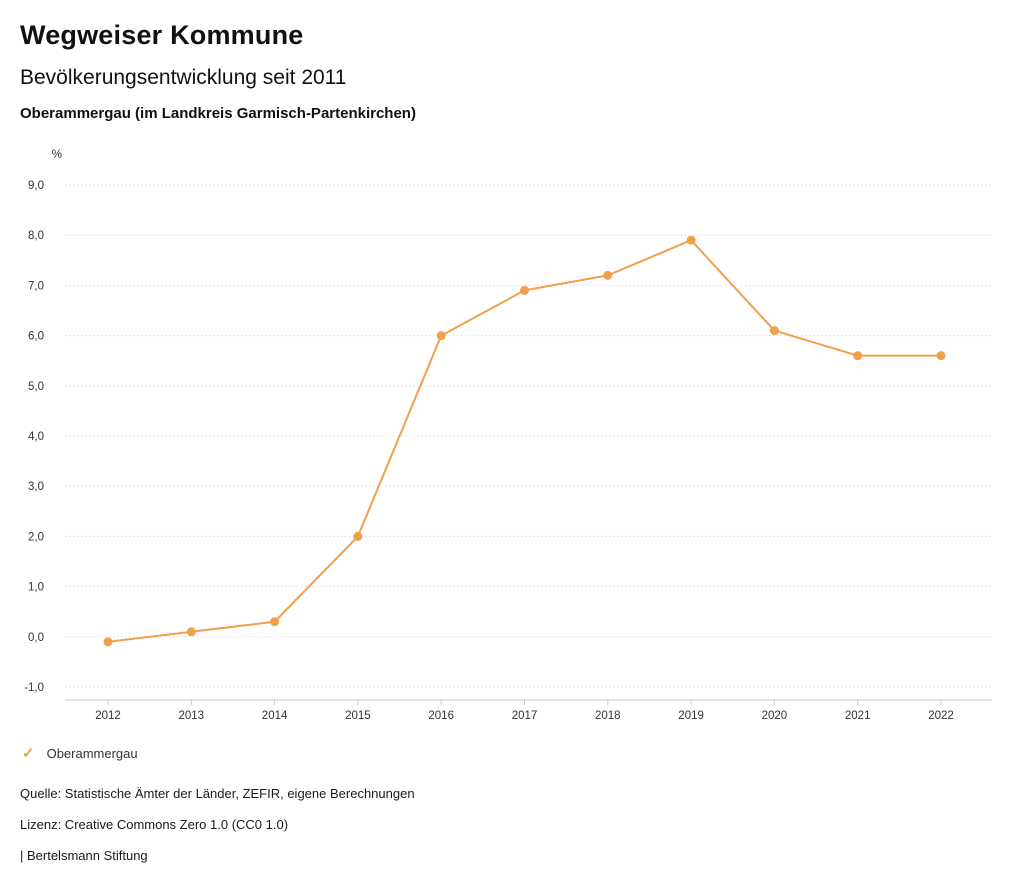 This screenshot has height=888, width=1024. What do you see at coordinates (608, 716) in the screenshot?
I see `axis-tick-label: 2018` at bounding box center [608, 716].